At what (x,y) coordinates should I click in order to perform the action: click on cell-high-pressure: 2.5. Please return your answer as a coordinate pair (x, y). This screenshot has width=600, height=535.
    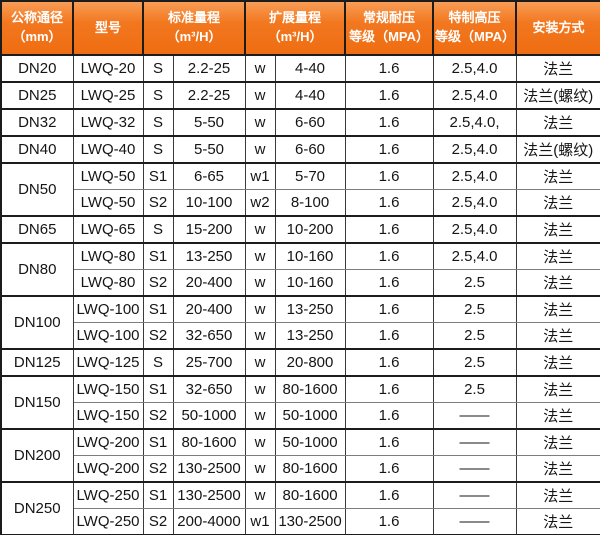
    Looking at the image, I should click on (474, 283).